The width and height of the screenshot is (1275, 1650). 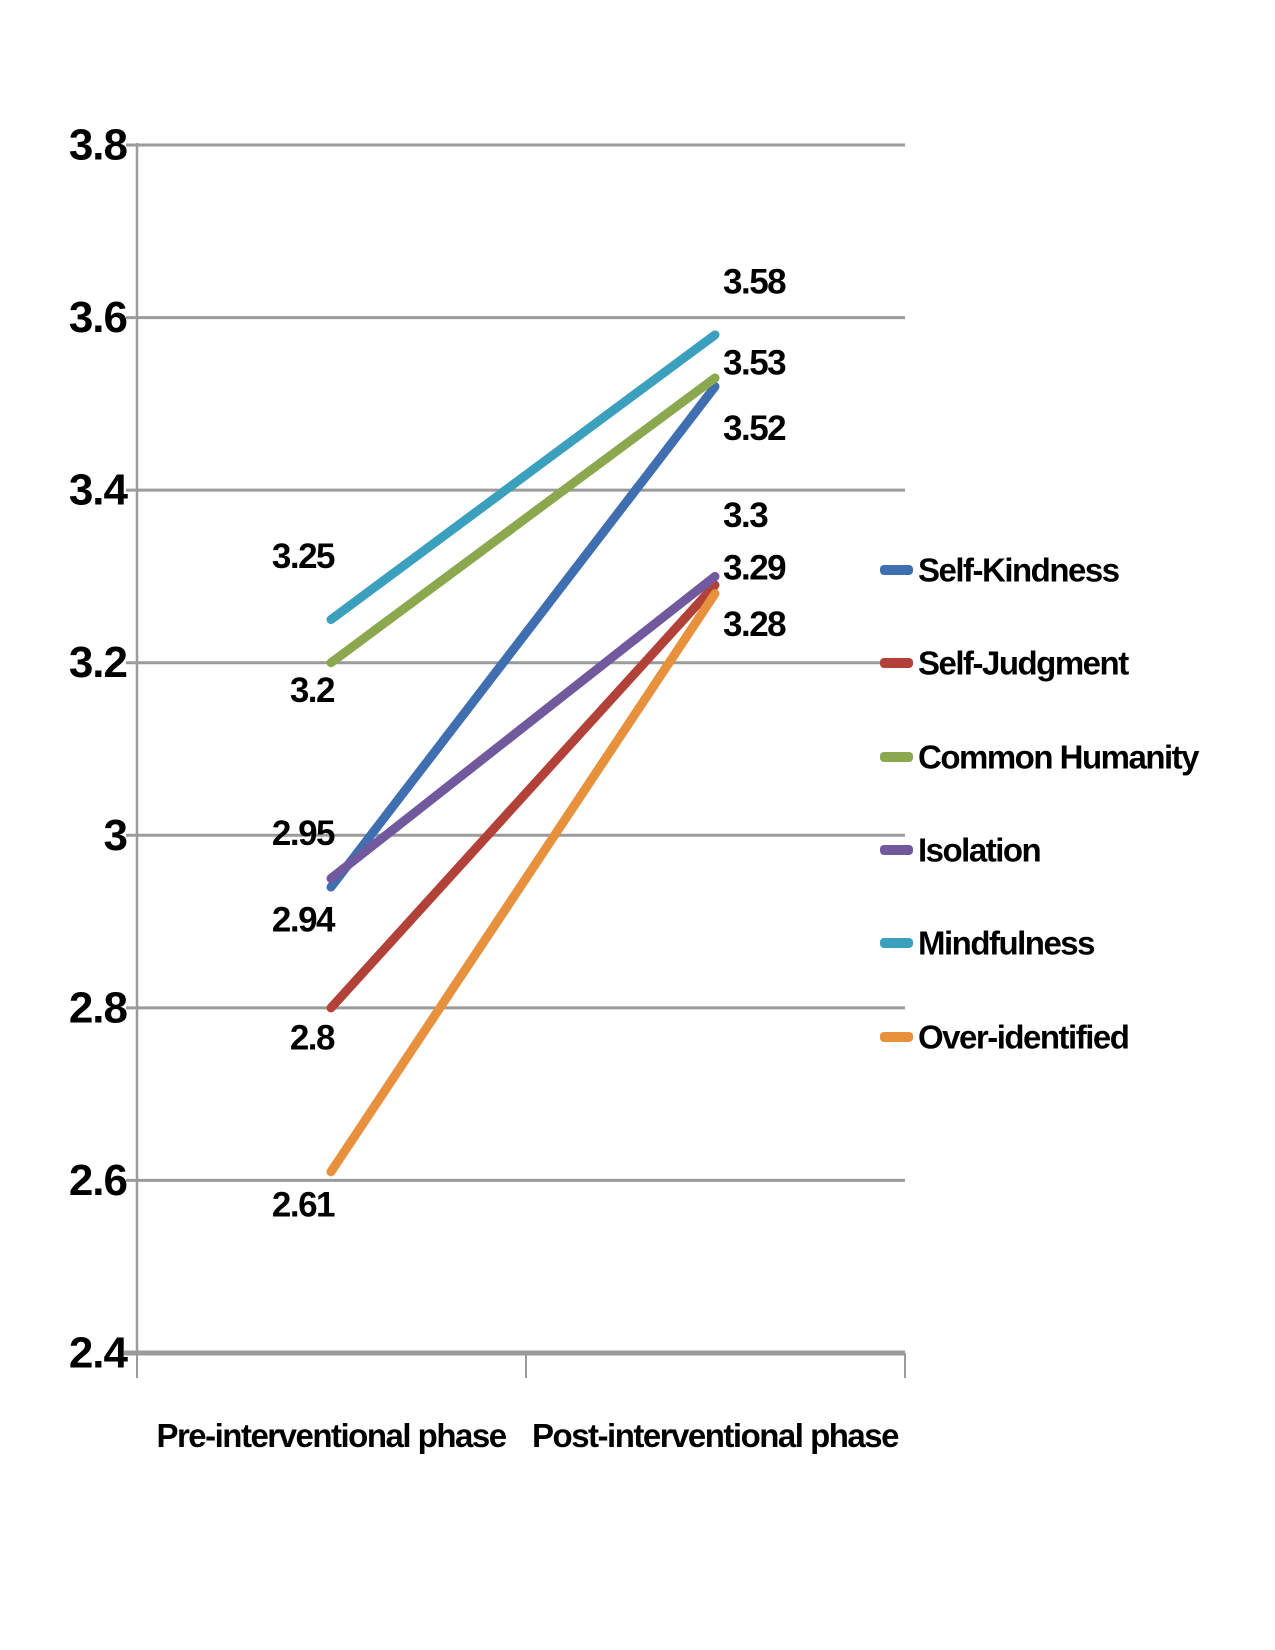 I want to click on legend-item-common-humanity: Common Humanity, so click(x=1041, y=757).